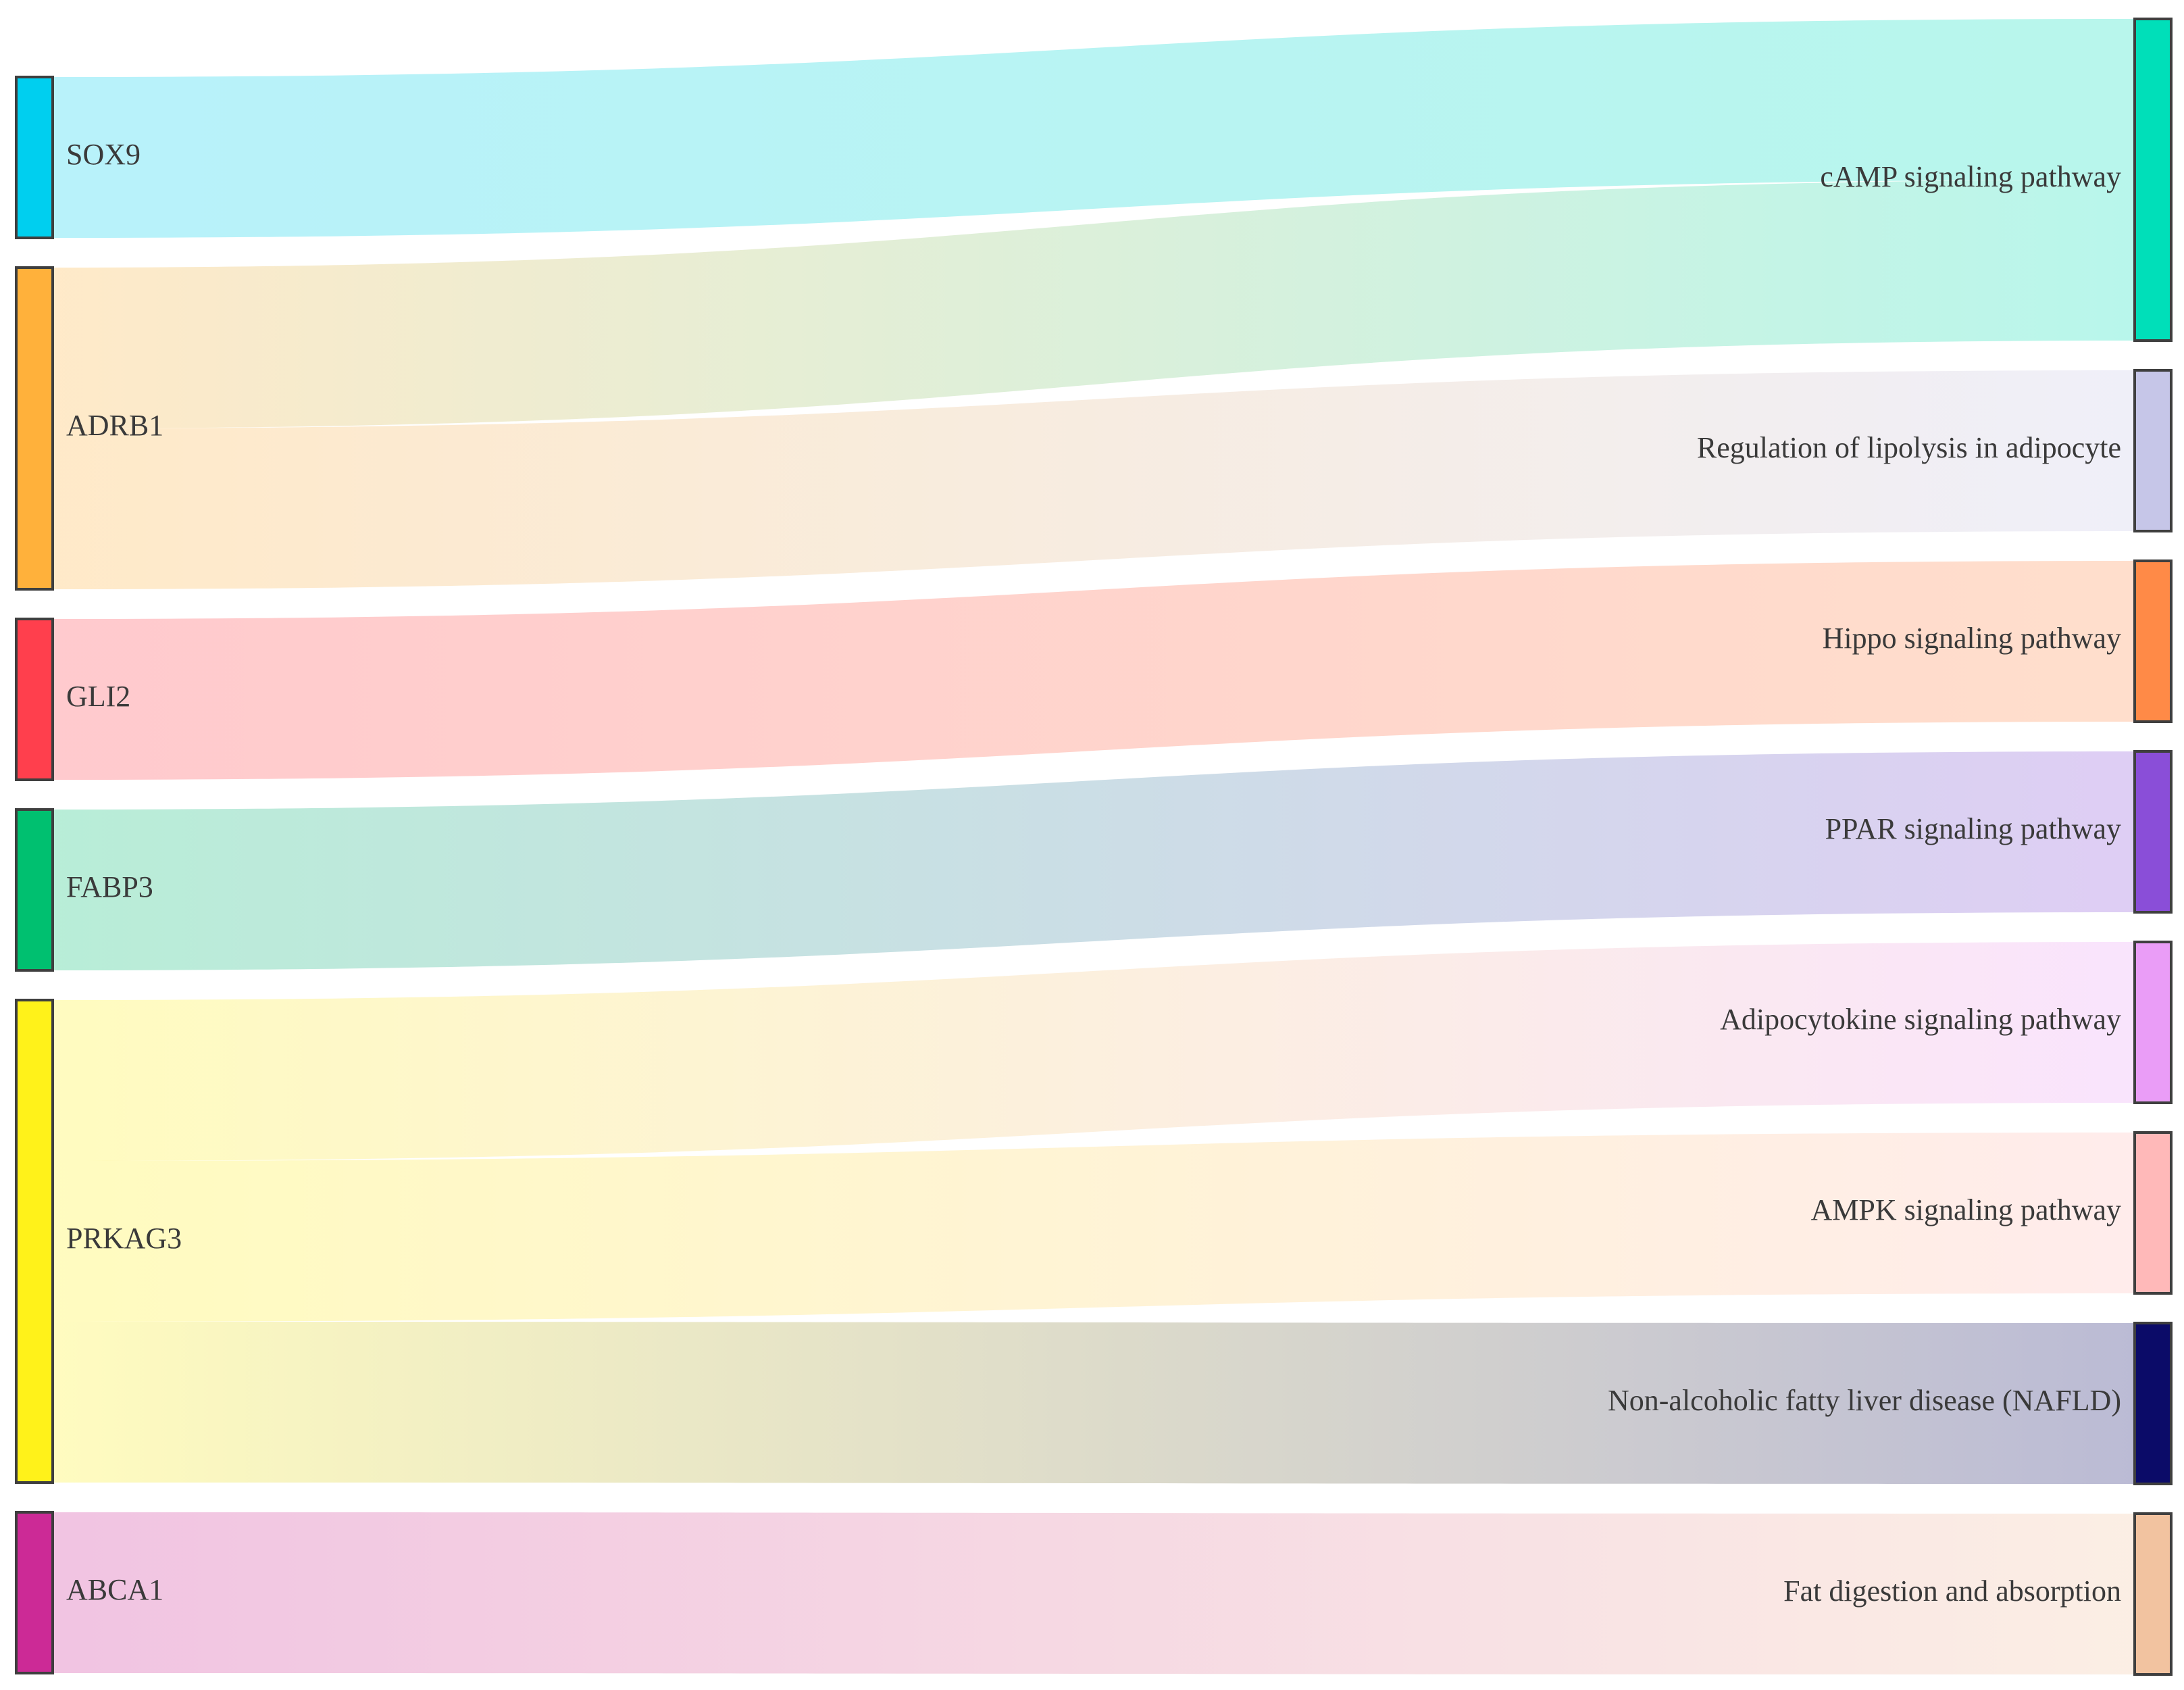  Describe the element at coordinates (34, 1592) in the screenshot. I see `node-abca1` at that location.